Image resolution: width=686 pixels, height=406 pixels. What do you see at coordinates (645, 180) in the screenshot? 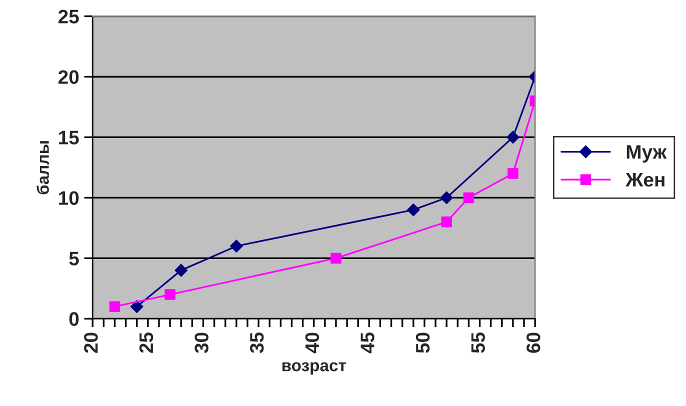
I see `legend-label: Жен` at bounding box center [645, 180].